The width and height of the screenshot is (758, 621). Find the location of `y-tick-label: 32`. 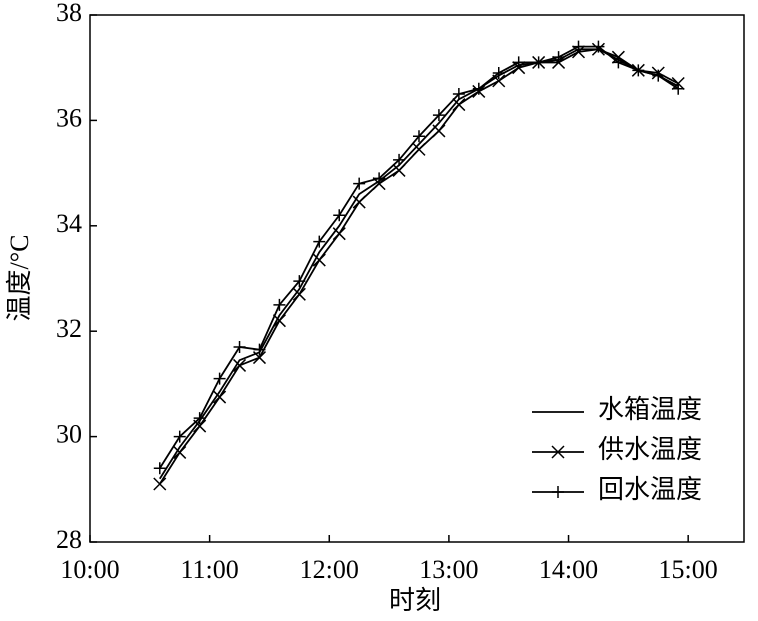

y-tick-label: 32 is located at coordinates (69, 328).